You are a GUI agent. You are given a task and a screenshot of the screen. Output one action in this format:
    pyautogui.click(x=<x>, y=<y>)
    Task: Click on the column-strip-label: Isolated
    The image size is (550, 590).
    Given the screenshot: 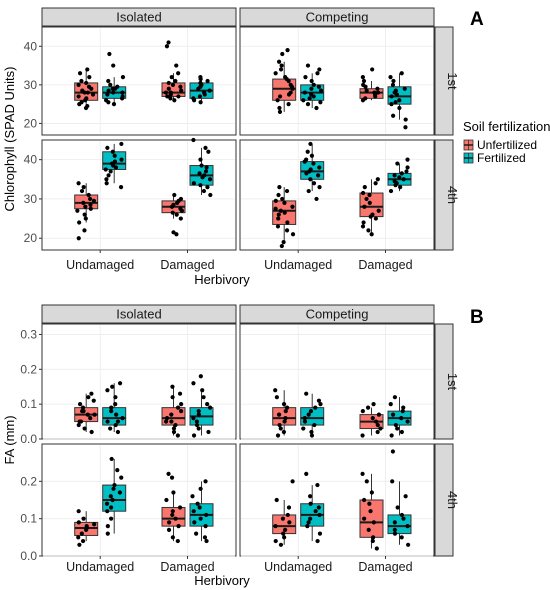 What is the action you would take?
    pyautogui.click(x=139, y=17)
    